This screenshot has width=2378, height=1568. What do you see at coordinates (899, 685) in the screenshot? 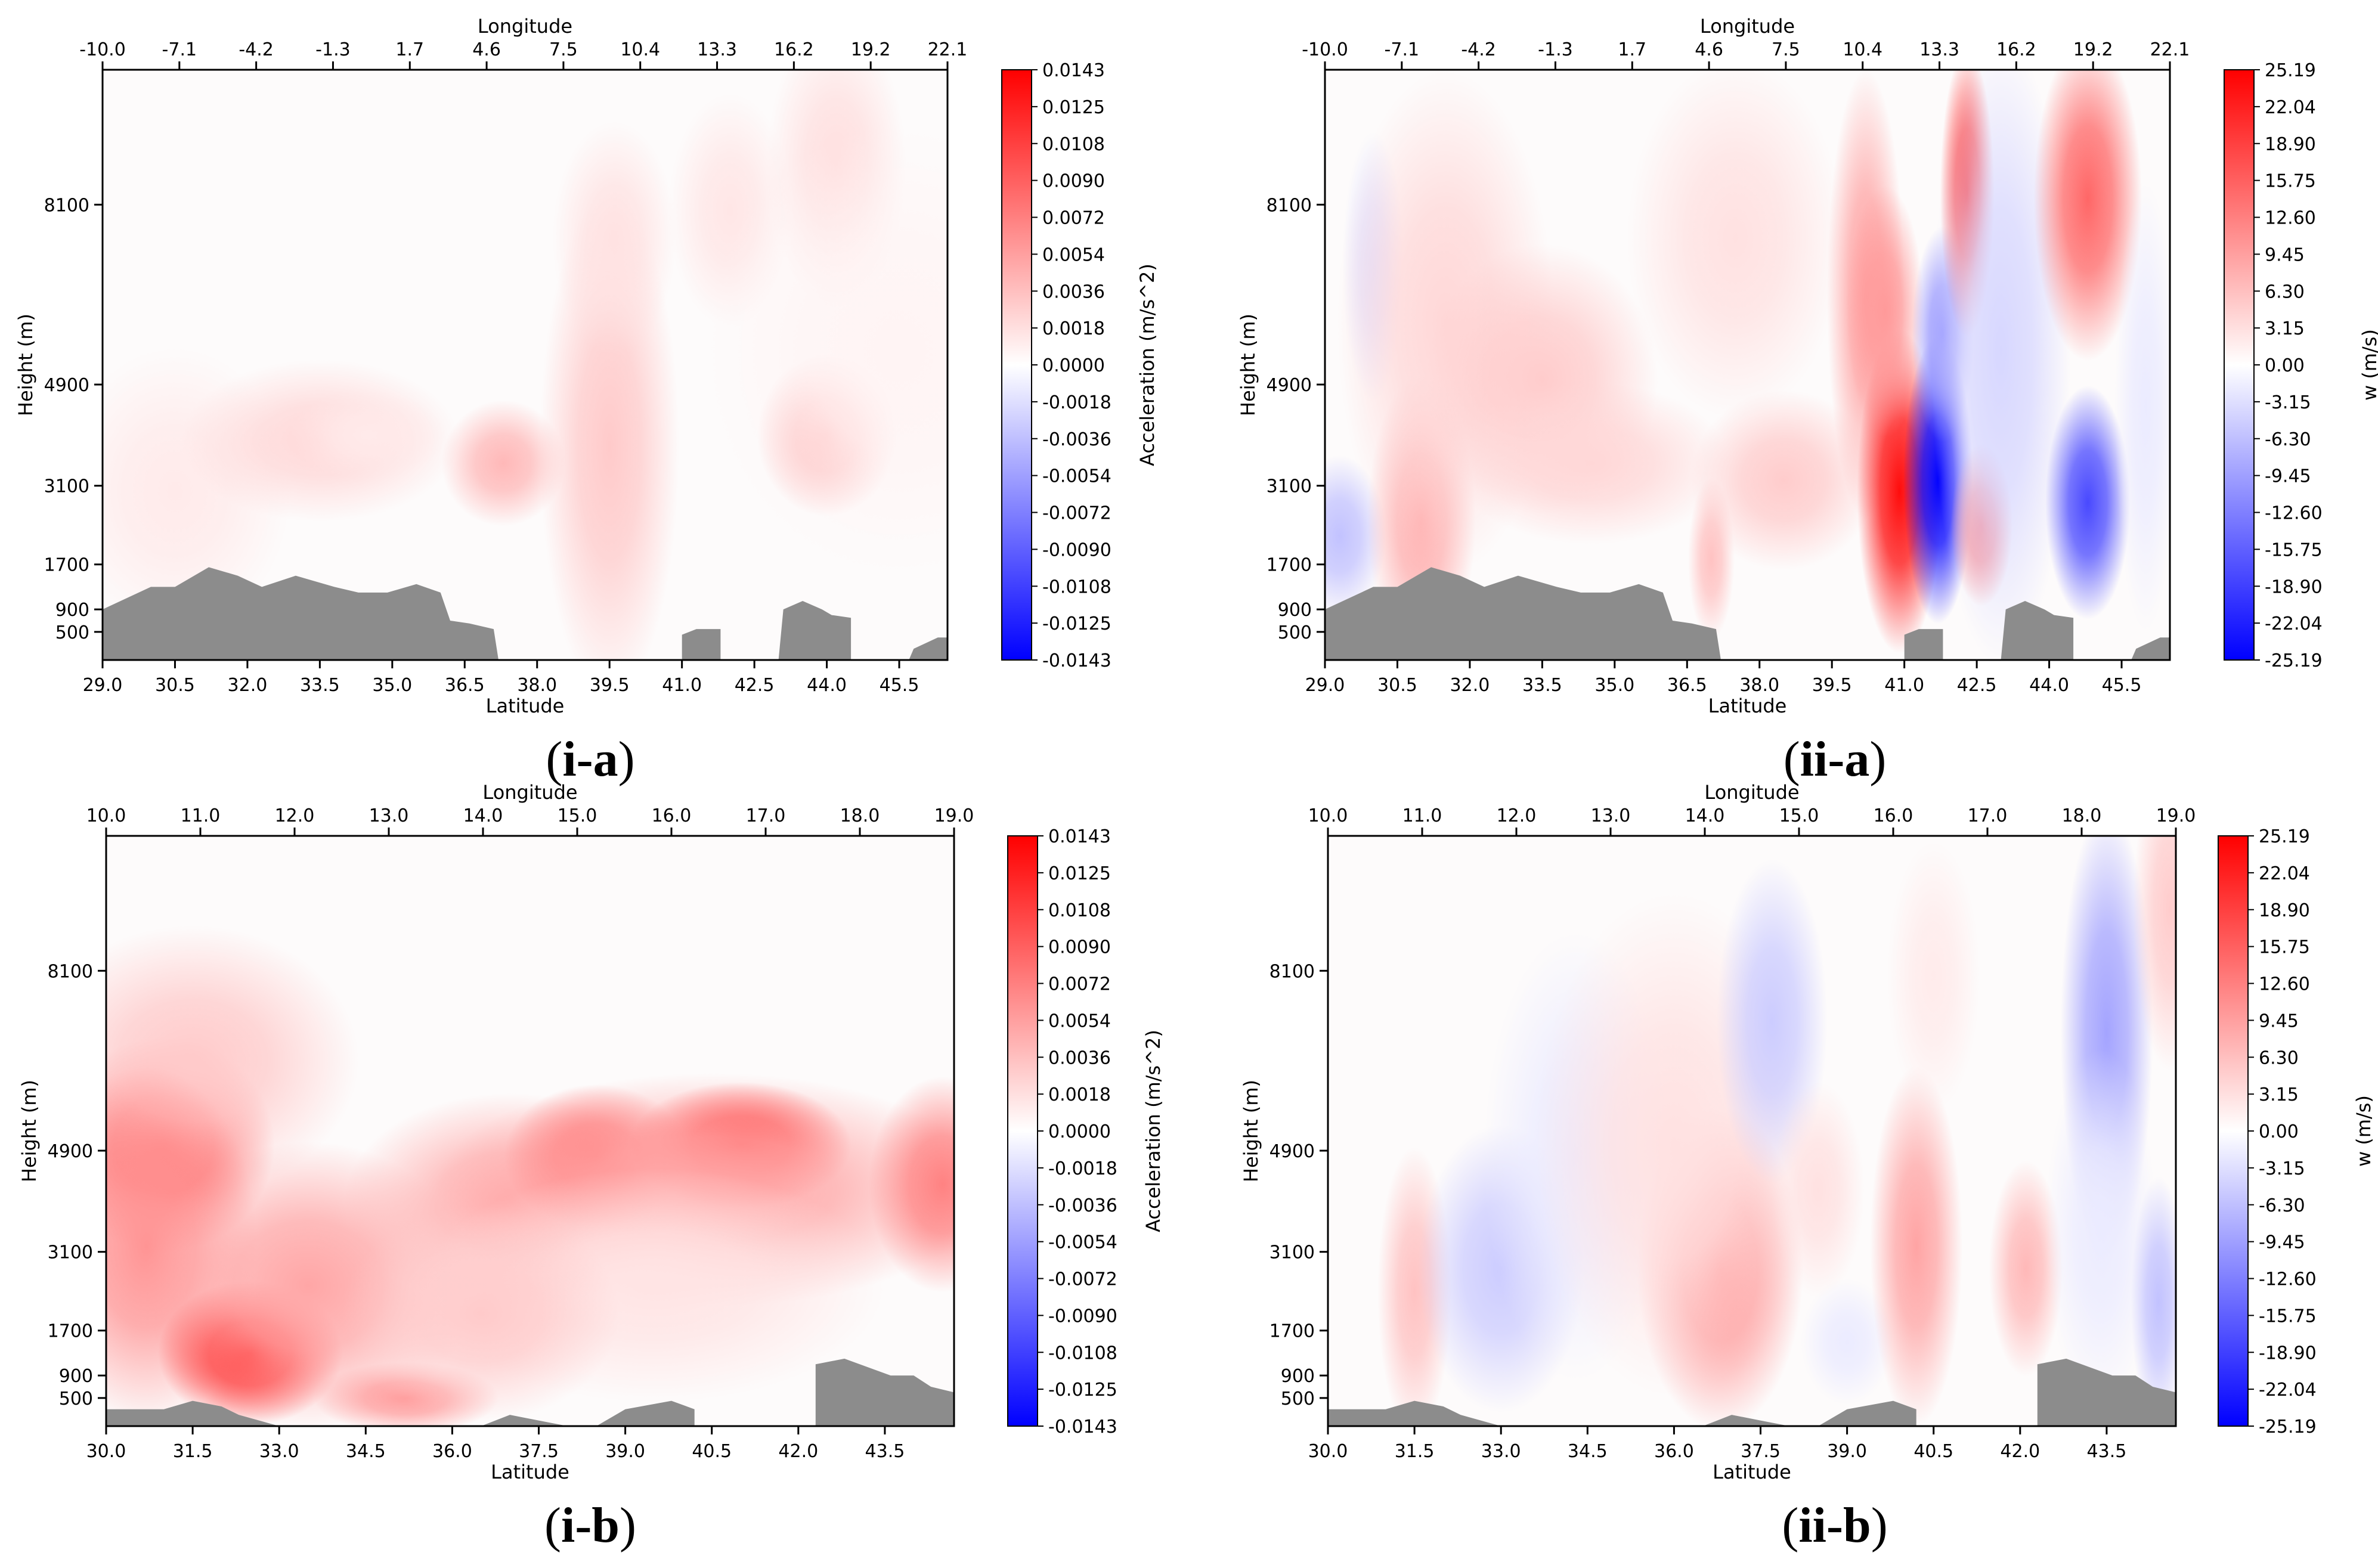
I see `x-tick-label: 45.5` at bounding box center [899, 685].